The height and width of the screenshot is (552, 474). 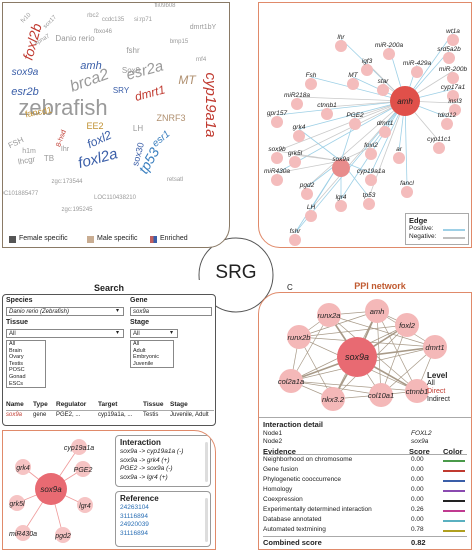 What do you see at coordinates (201, 60) in the screenshot?
I see `wordcloud-word: rnf4` at bounding box center [201, 60].